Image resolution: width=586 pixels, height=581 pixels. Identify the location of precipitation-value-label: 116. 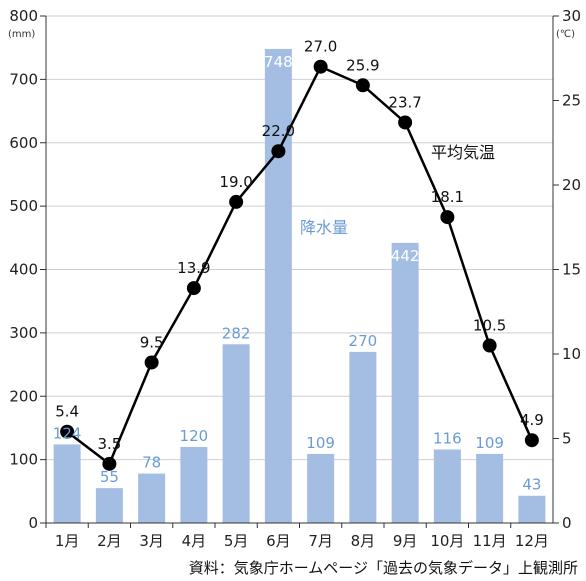
(447, 438).